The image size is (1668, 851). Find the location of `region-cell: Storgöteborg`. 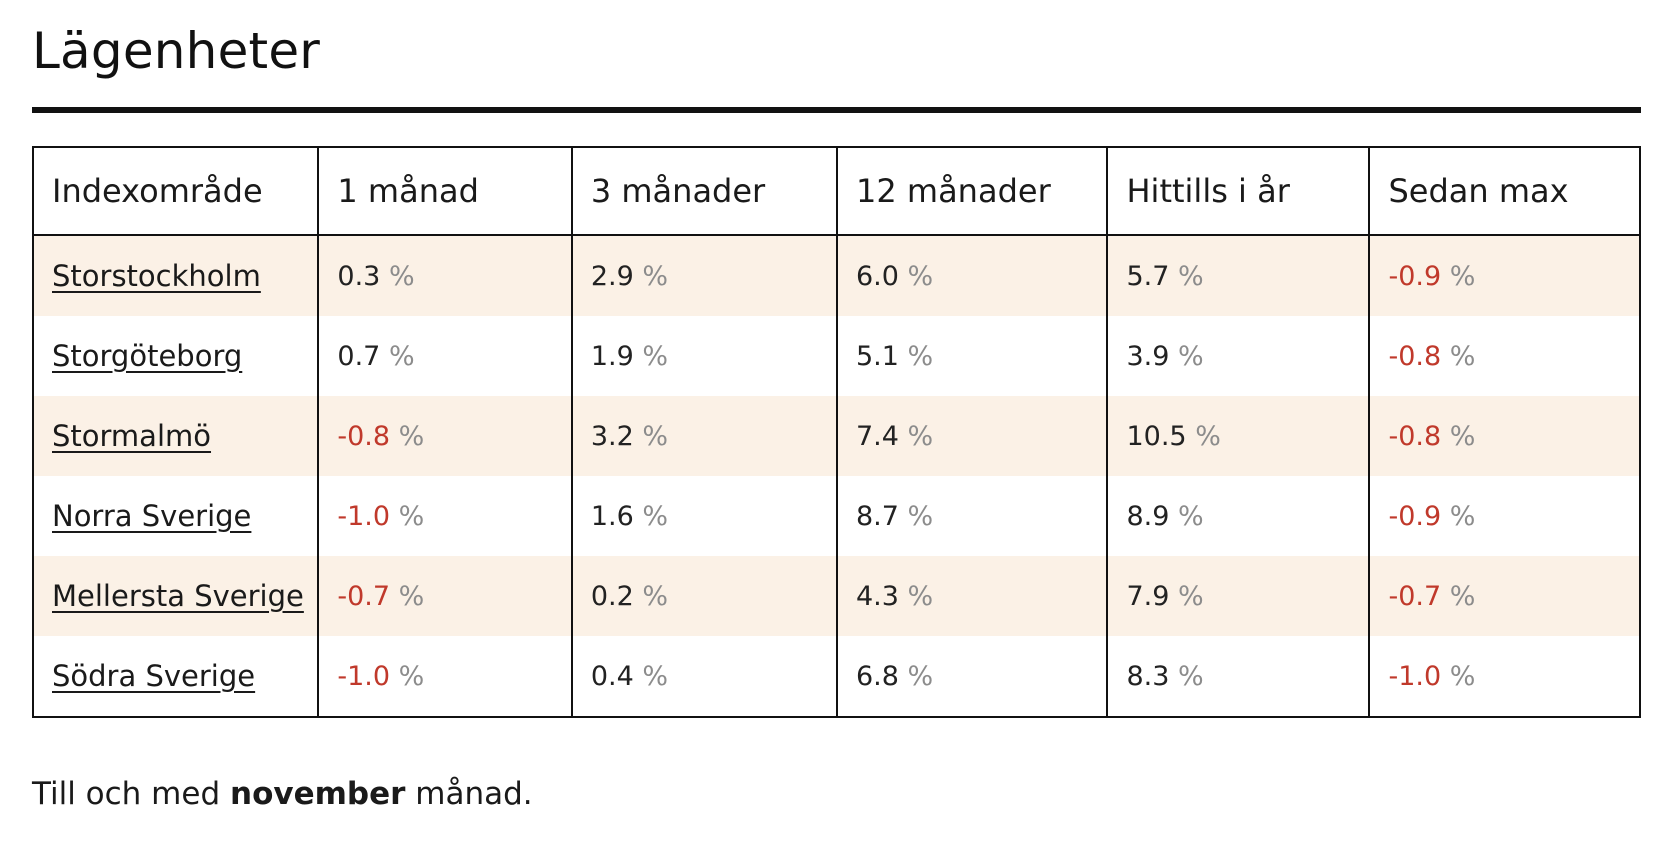

region-cell: Storgöteborg is located at coordinates (175, 356).